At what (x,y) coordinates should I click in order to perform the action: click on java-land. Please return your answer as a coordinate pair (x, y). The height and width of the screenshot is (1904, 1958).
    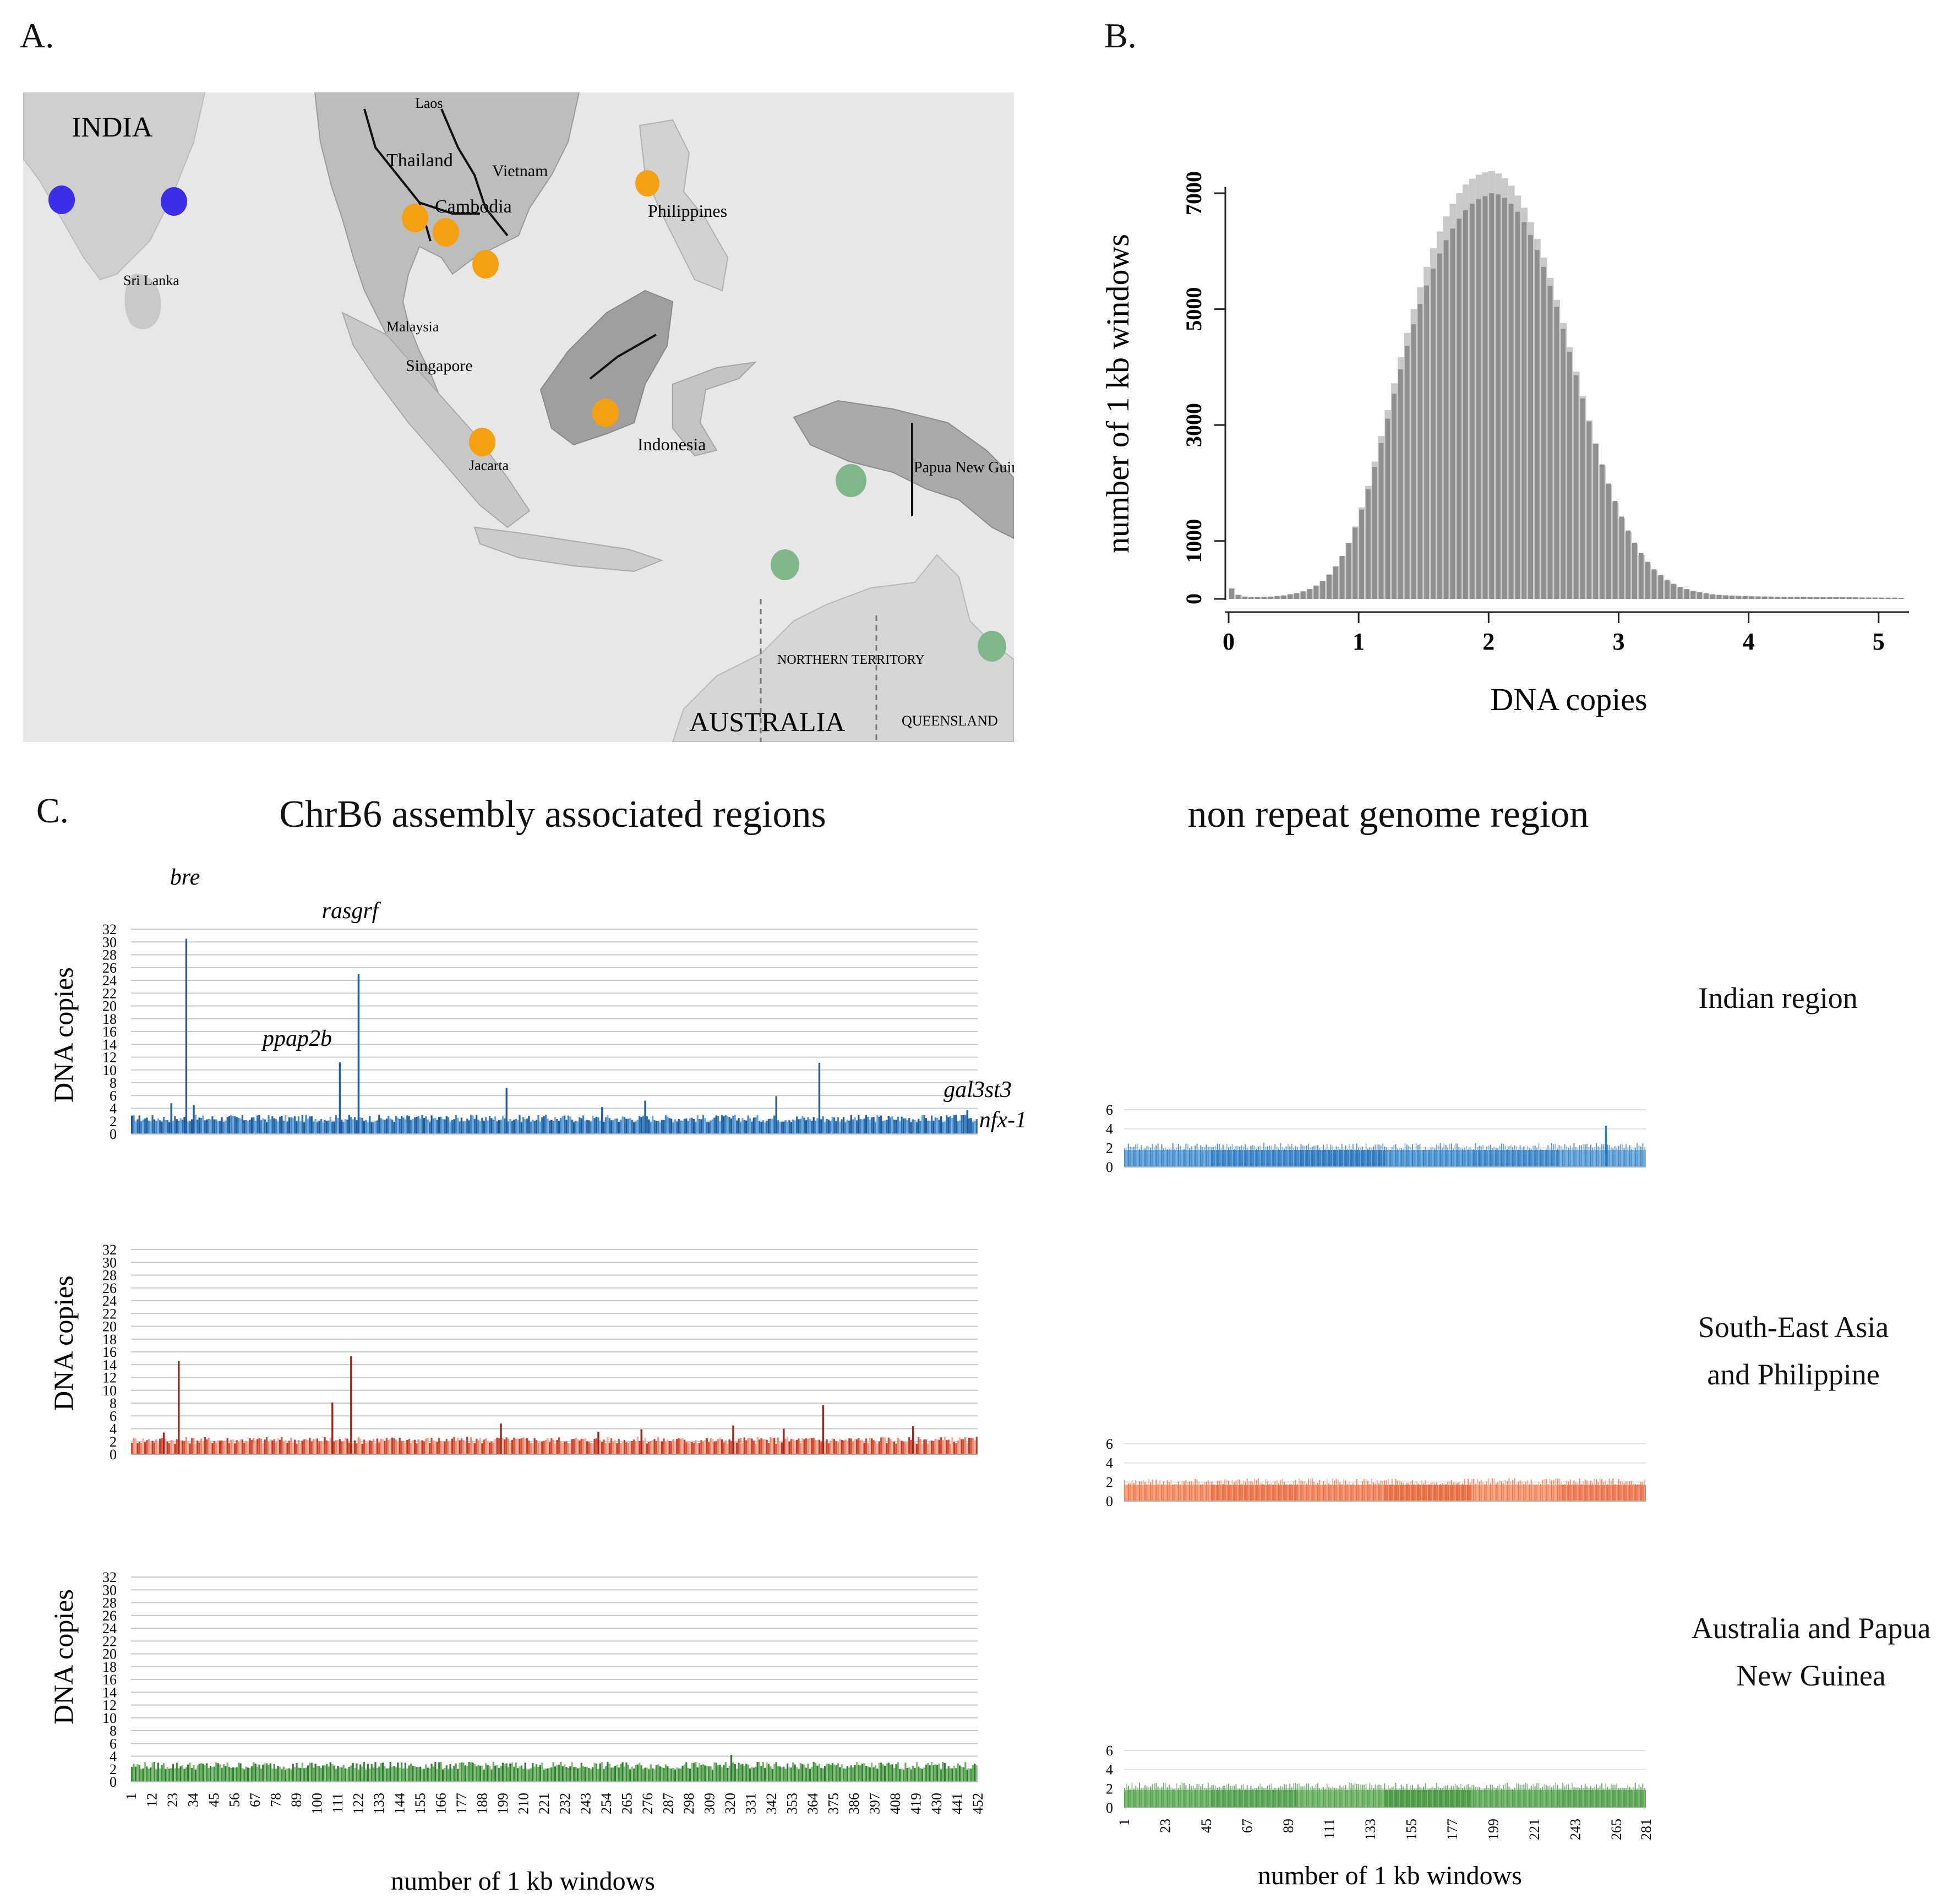
    Looking at the image, I should click on (568, 549).